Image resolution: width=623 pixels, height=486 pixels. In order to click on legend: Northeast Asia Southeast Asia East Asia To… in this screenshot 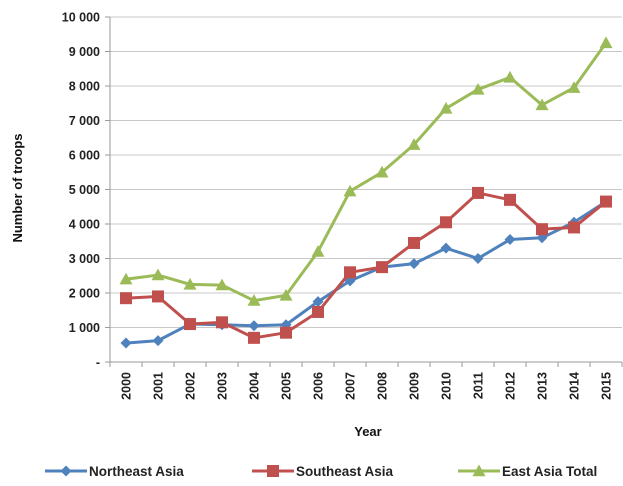, I will do `click(321, 471)`.